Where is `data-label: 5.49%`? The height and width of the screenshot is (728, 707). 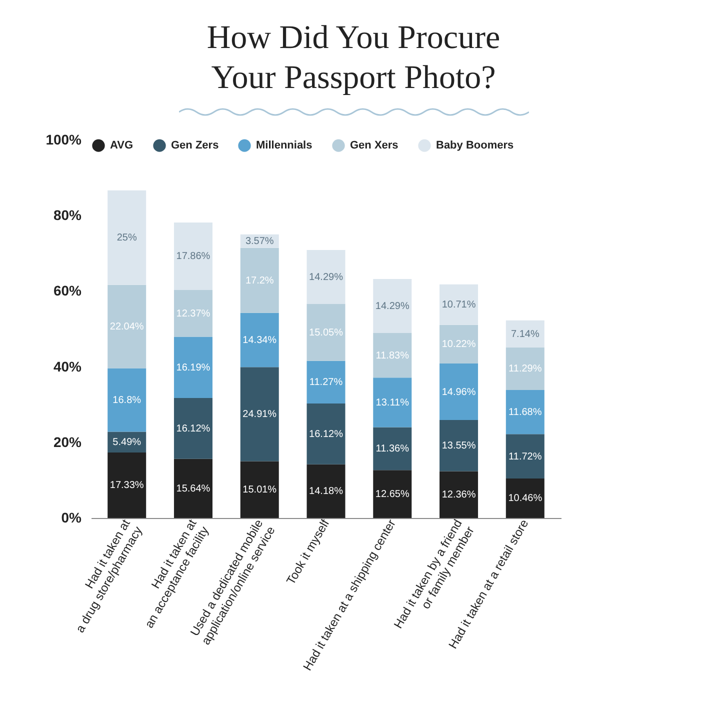 data-label: 5.49% is located at coordinates (127, 442).